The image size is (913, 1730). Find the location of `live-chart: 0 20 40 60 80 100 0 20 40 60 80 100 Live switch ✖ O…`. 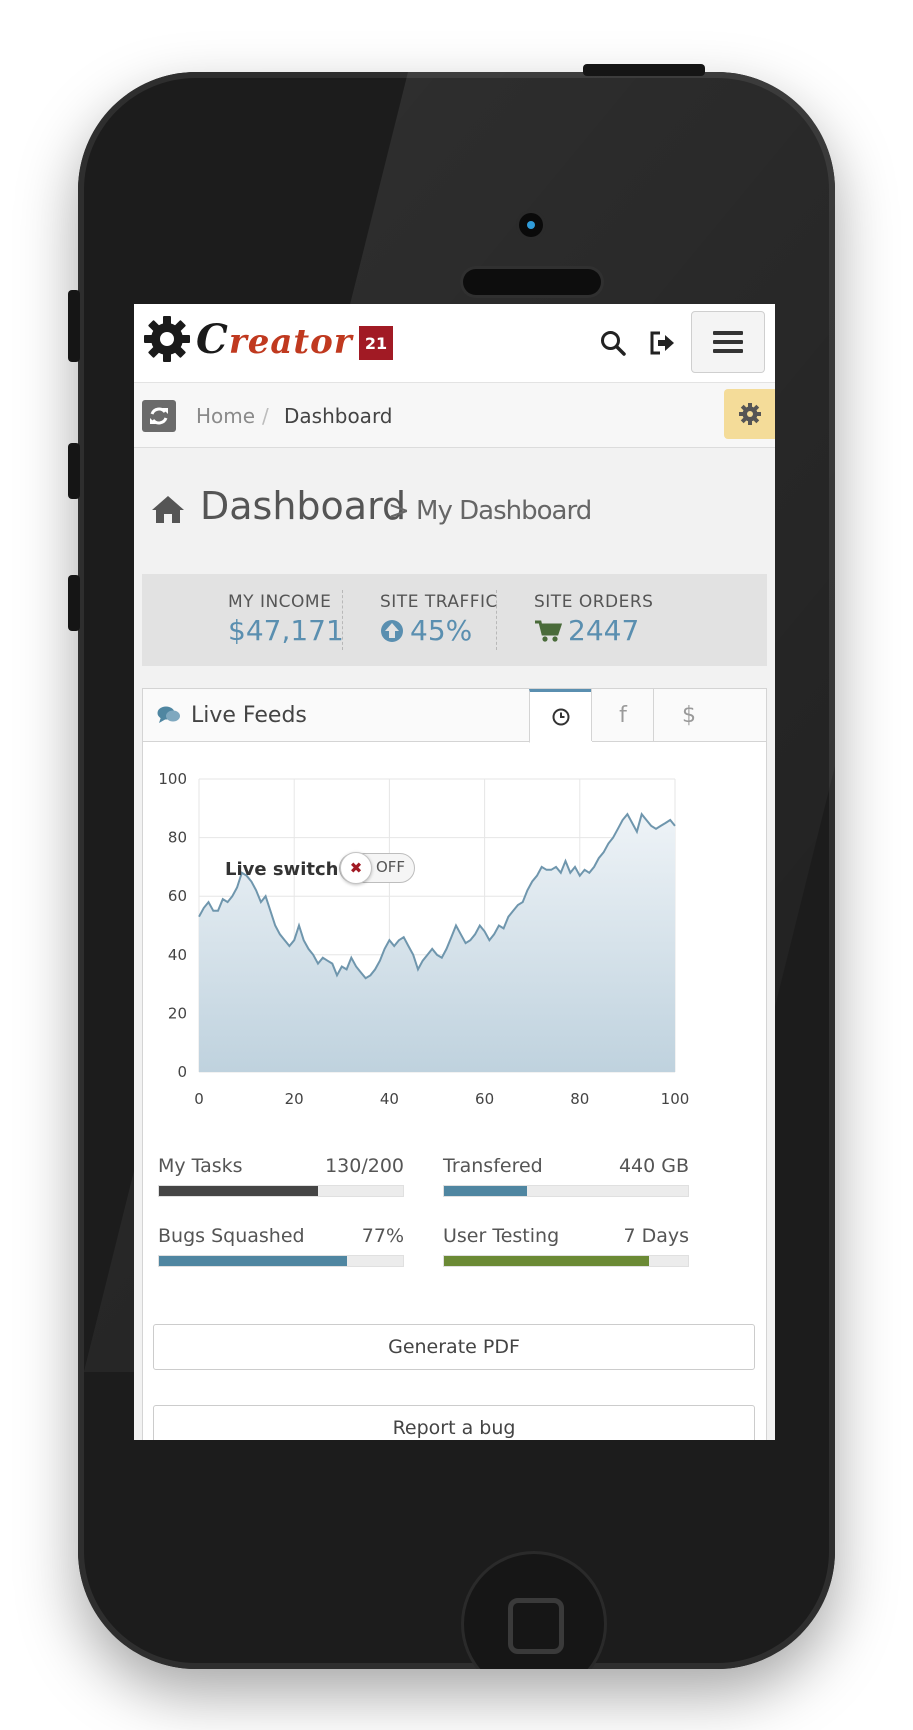

live-chart: 0 20 40 60 80 100 0 20 40 60 80 100 Live switch ✖ O… is located at coordinates (454, 939).